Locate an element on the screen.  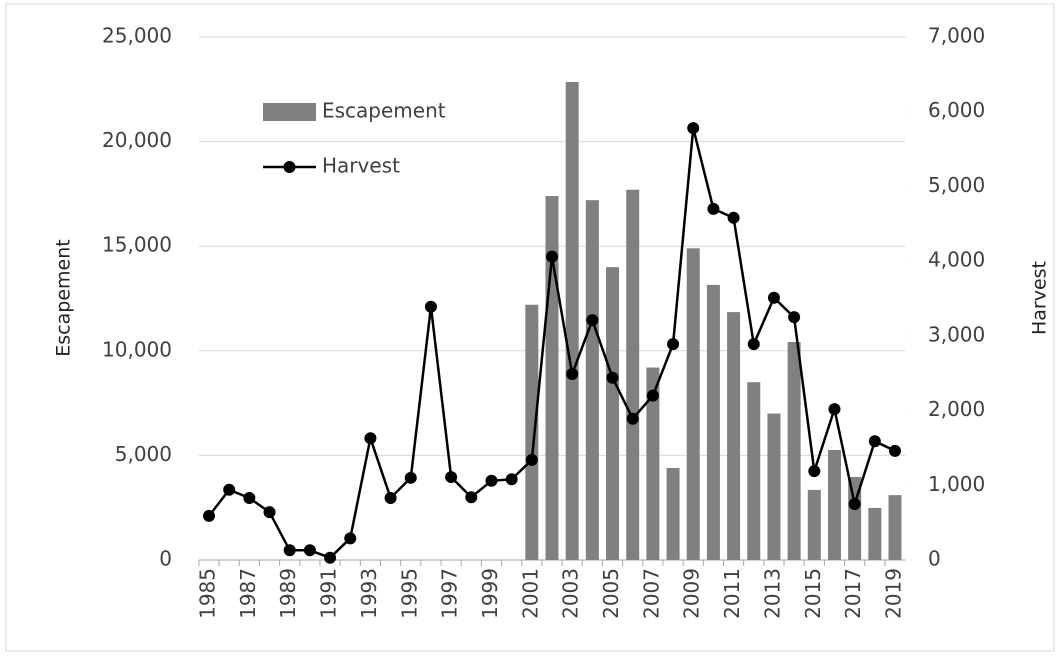
x-tick-label: 2001 is located at coordinates (530, 593).